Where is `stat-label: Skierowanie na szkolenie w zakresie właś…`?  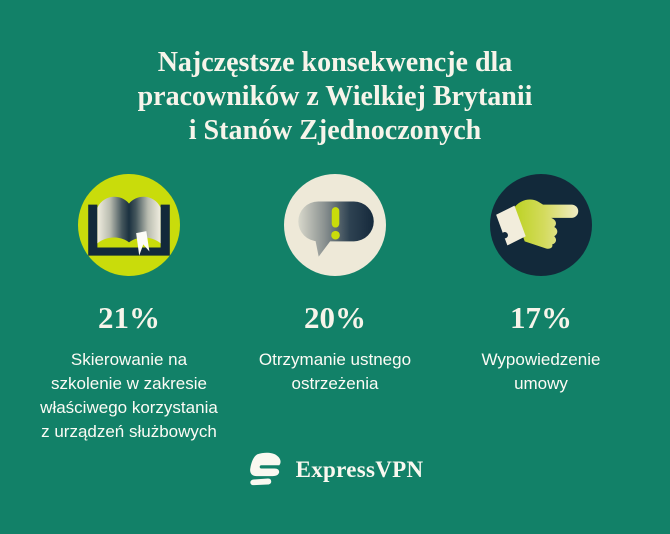 stat-label: Skierowanie na szkolenie w zakresie właś… is located at coordinates (129, 395).